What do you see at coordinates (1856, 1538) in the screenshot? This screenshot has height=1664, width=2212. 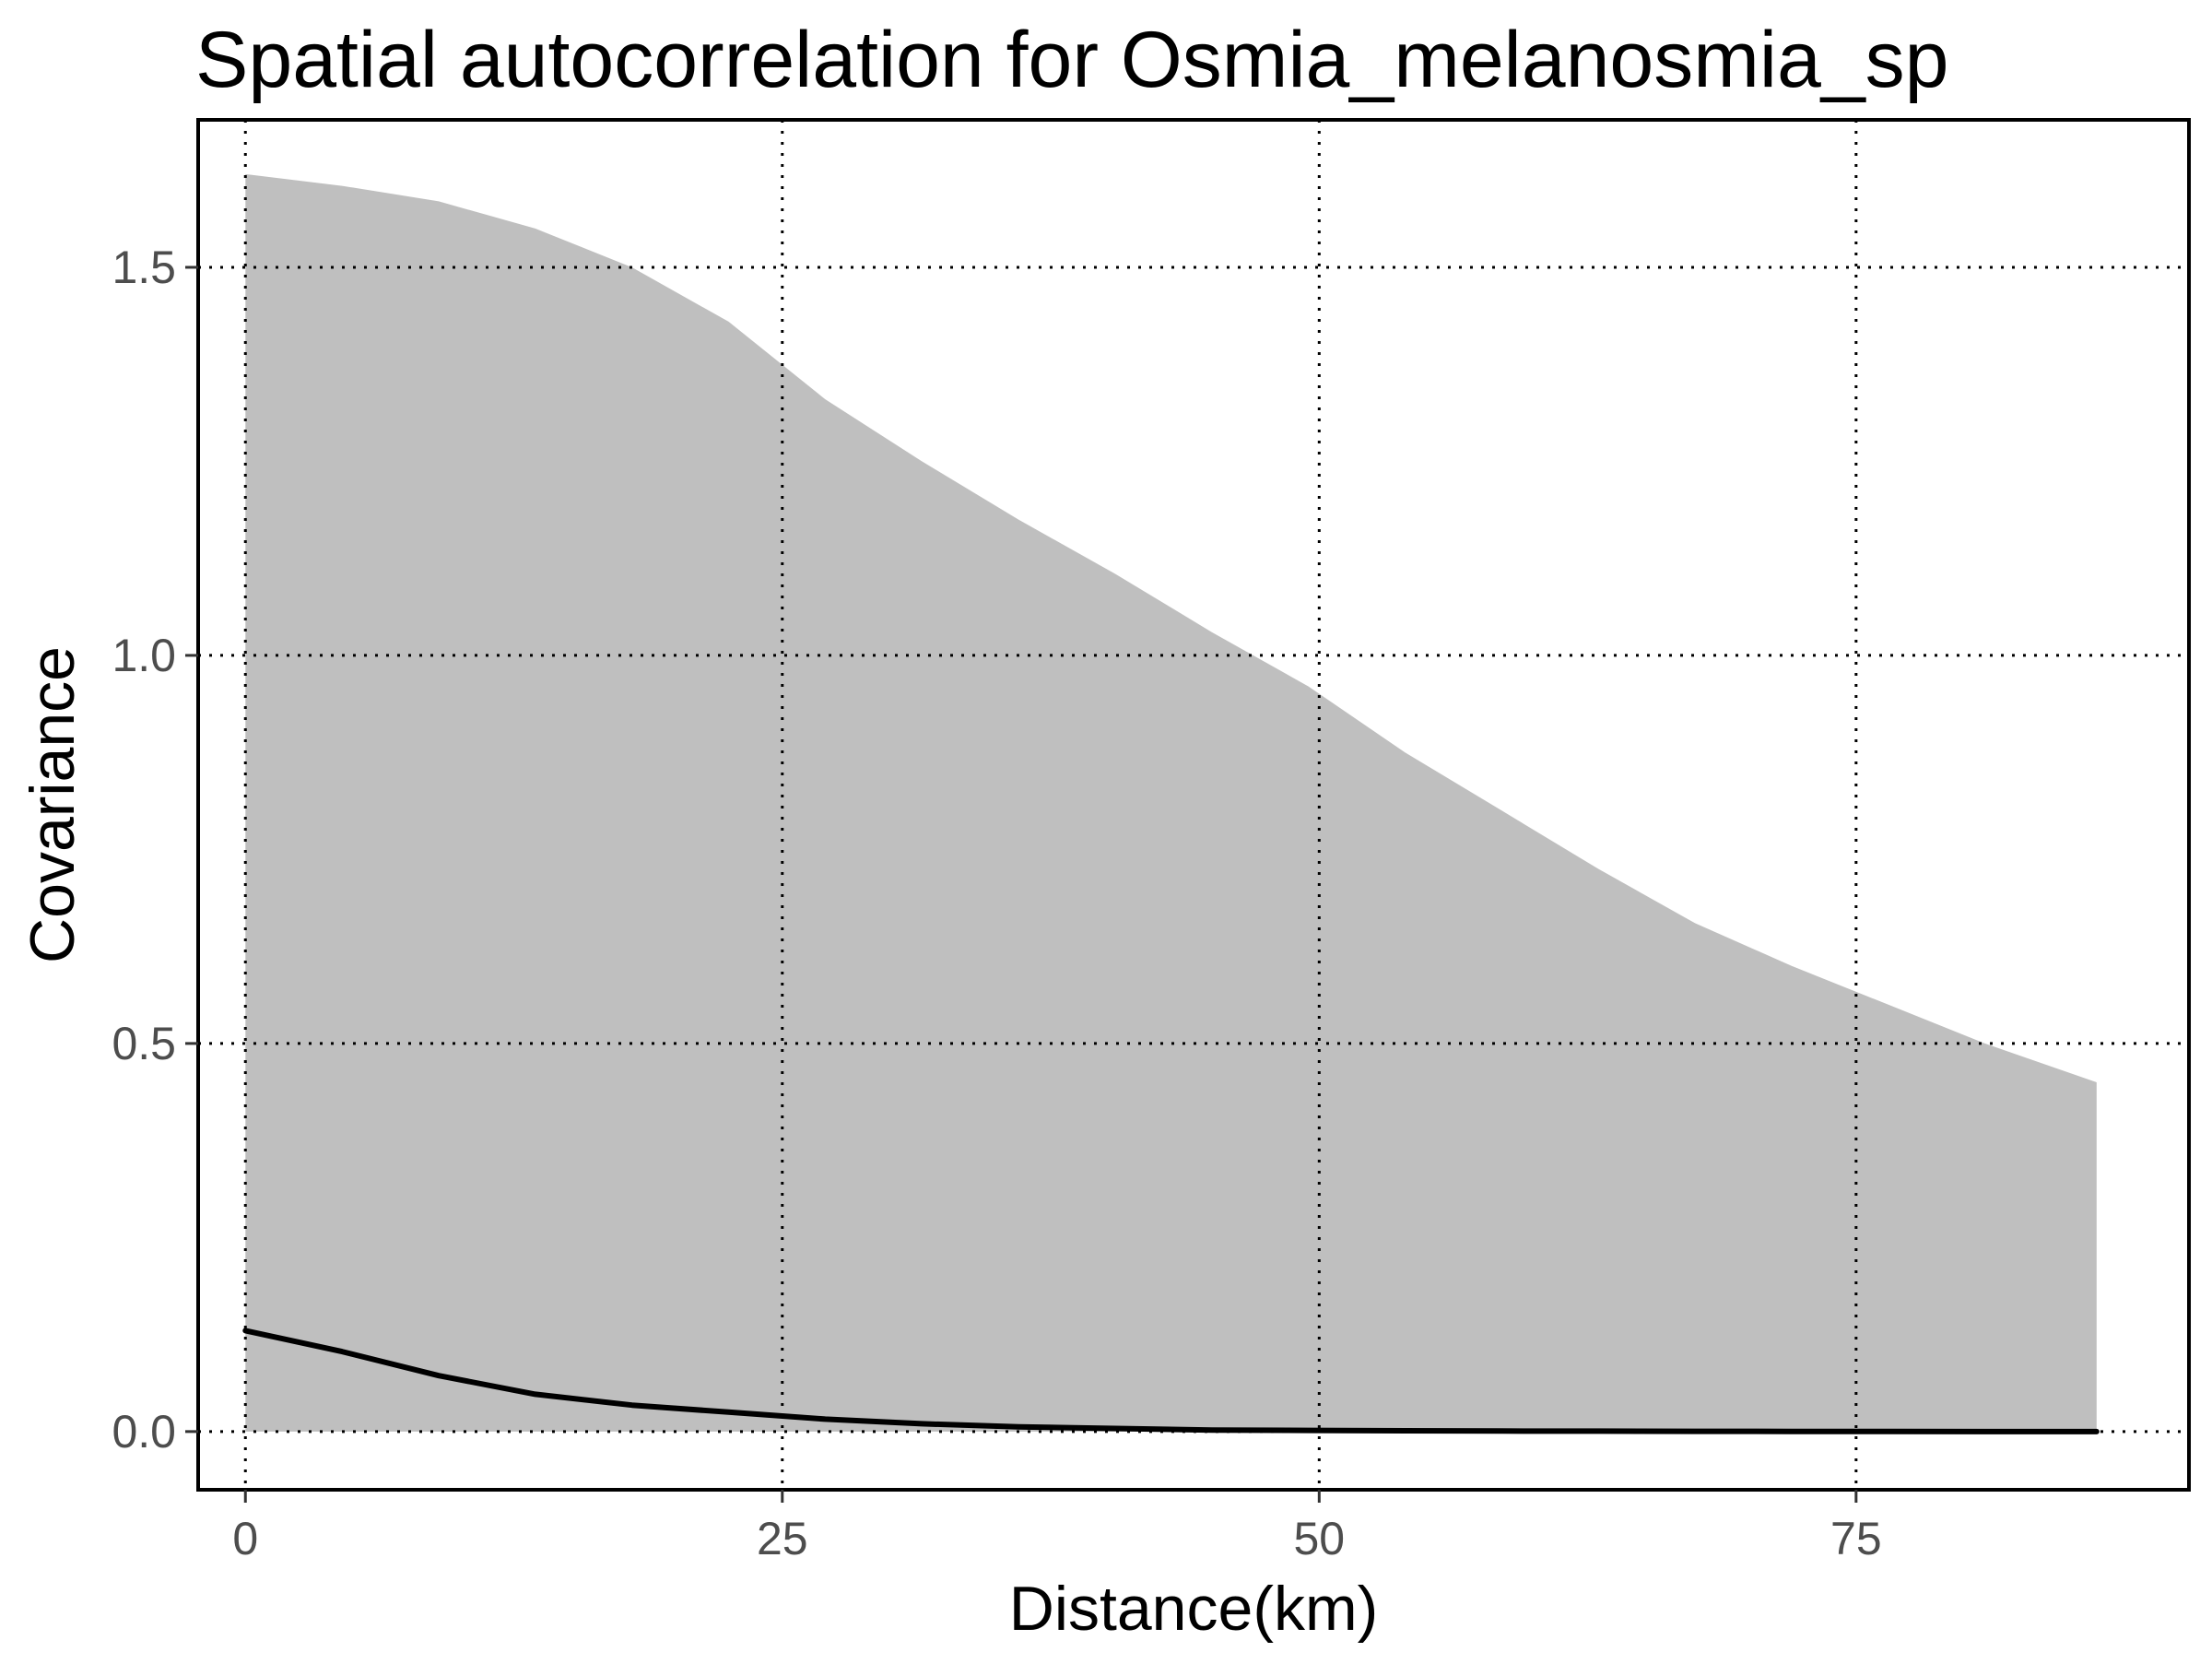 I see `x-tick-label: 75` at bounding box center [1856, 1538].